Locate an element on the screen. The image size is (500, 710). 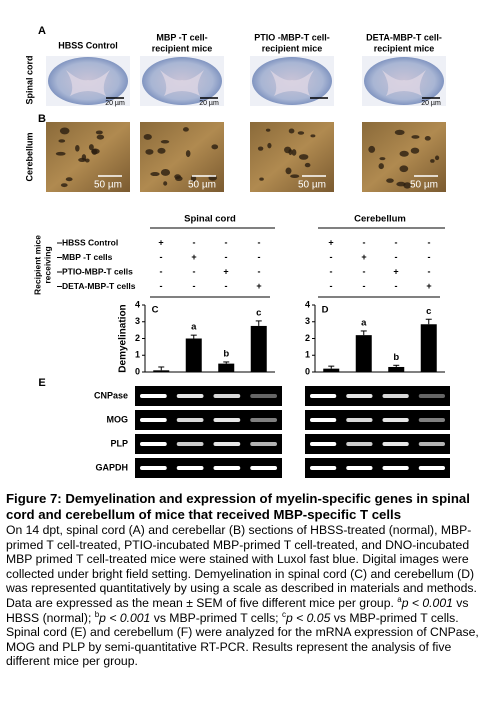
caption-run: vs HBSS (normal); is located at coordinates (237, 610).